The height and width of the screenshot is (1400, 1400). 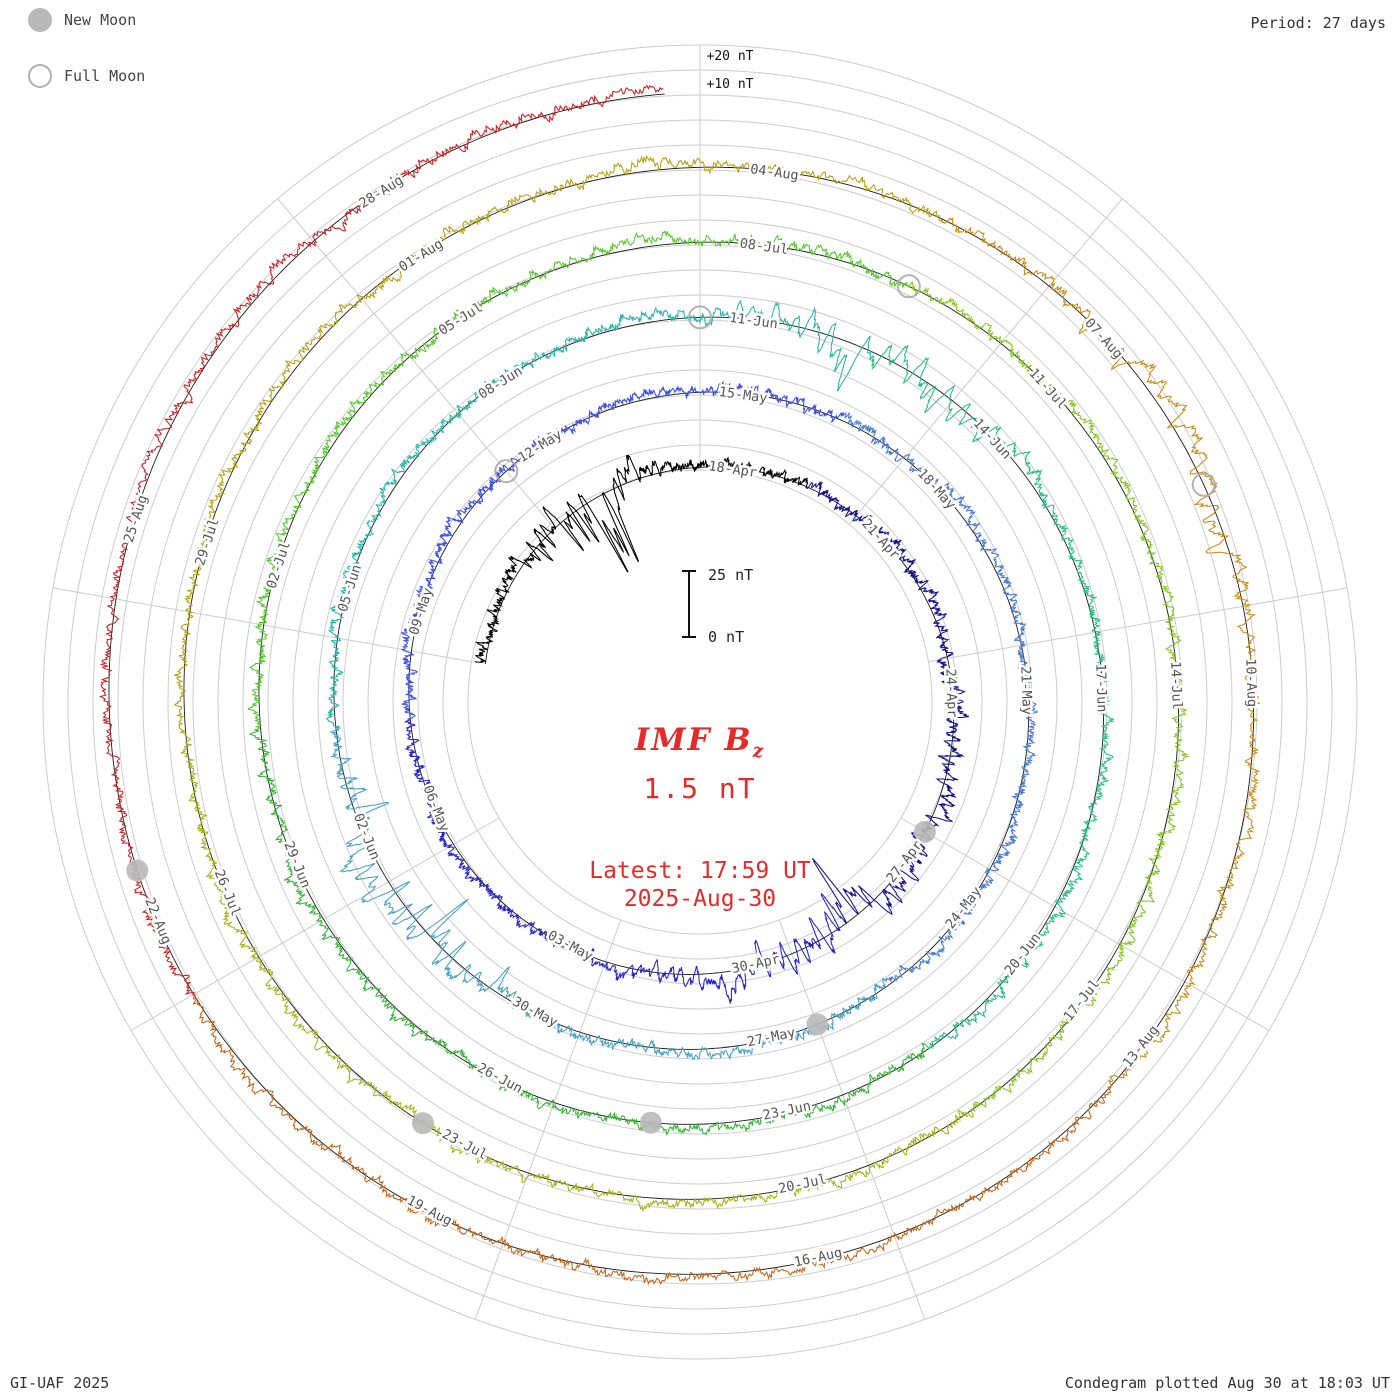 I want to click on date-label: 05-Jun, so click(x=350, y=588).